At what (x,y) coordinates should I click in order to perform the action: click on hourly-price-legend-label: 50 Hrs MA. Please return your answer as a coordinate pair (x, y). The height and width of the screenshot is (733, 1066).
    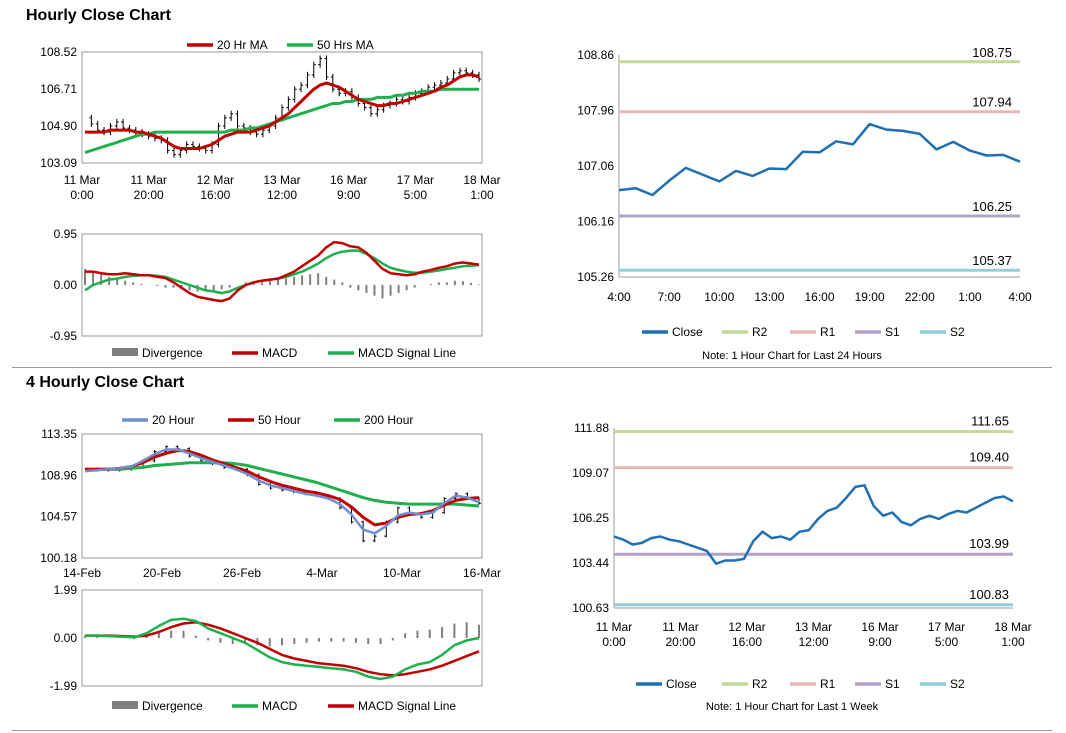
    Looking at the image, I should click on (345, 45).